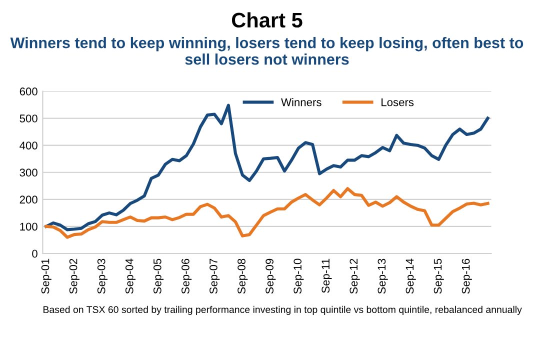 The image size is (534, 338). What do you see at coordinates (187, 276) in the screenshot?
I see `x-tick-label: Sep-06` at bounding box center [187, 276].